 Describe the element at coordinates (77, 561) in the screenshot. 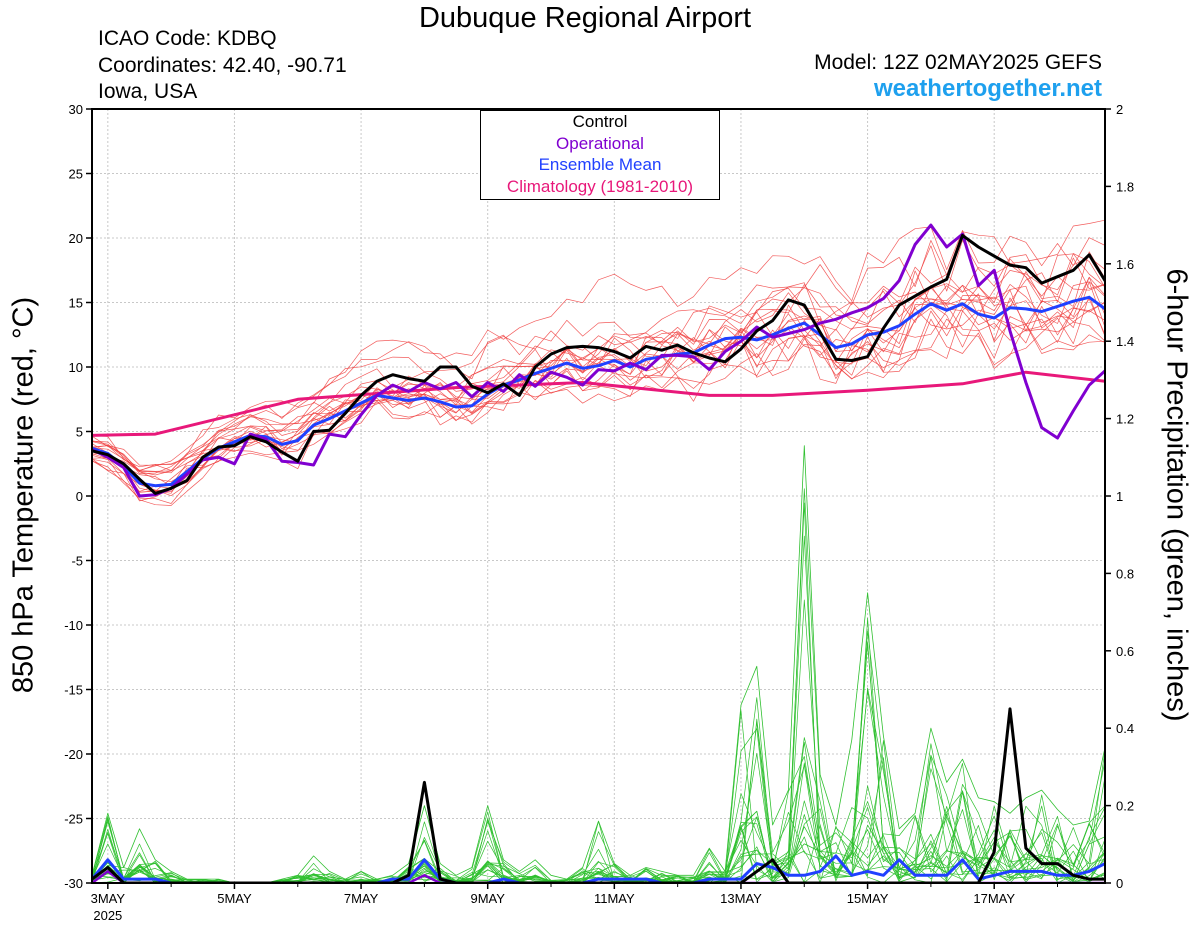

I see `y-tick-label-left: -5` at that location.